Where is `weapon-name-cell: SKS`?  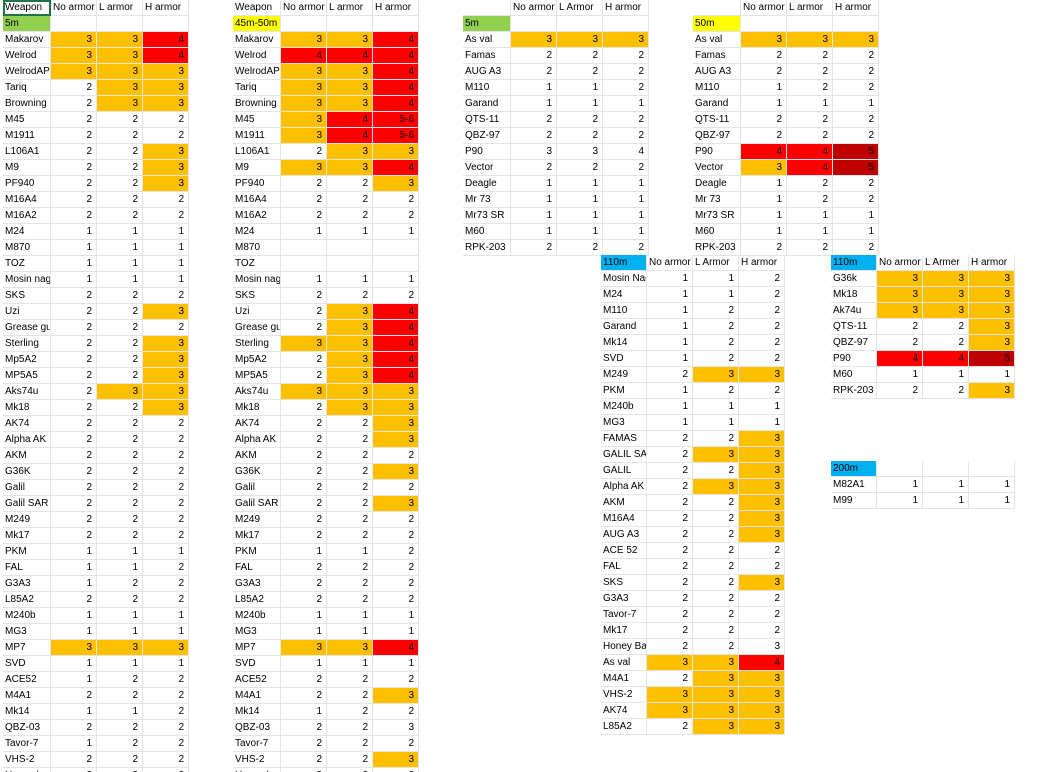
weapon-name-cell: SKS is located at coordinates (27, 296).